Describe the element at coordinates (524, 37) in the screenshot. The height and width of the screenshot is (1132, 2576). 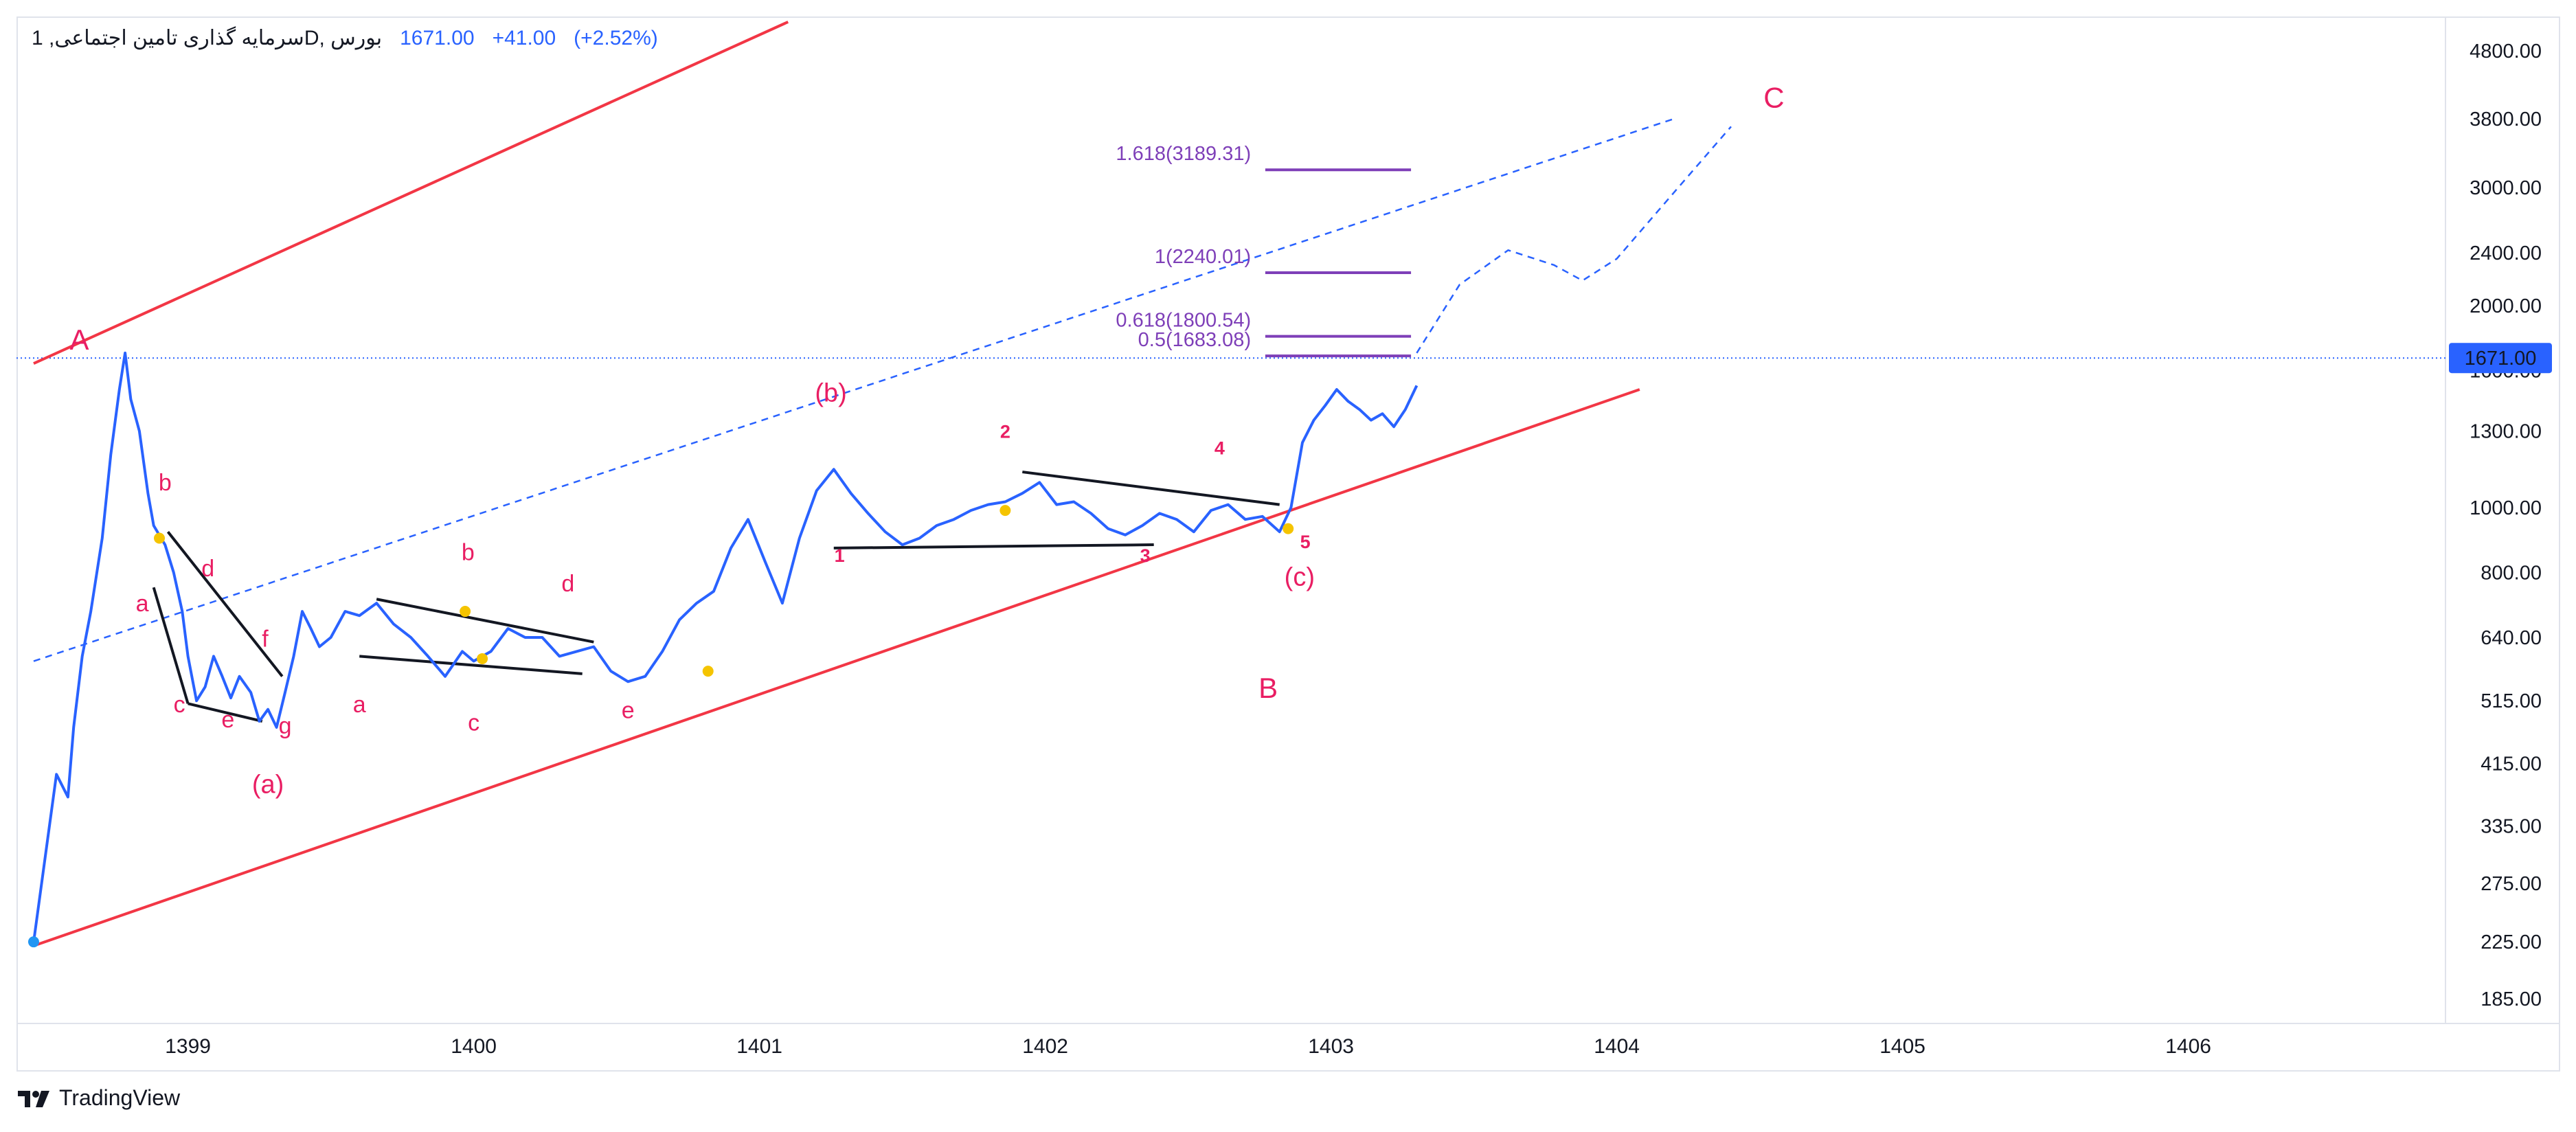
I see `price-change: +41.00` at that location.